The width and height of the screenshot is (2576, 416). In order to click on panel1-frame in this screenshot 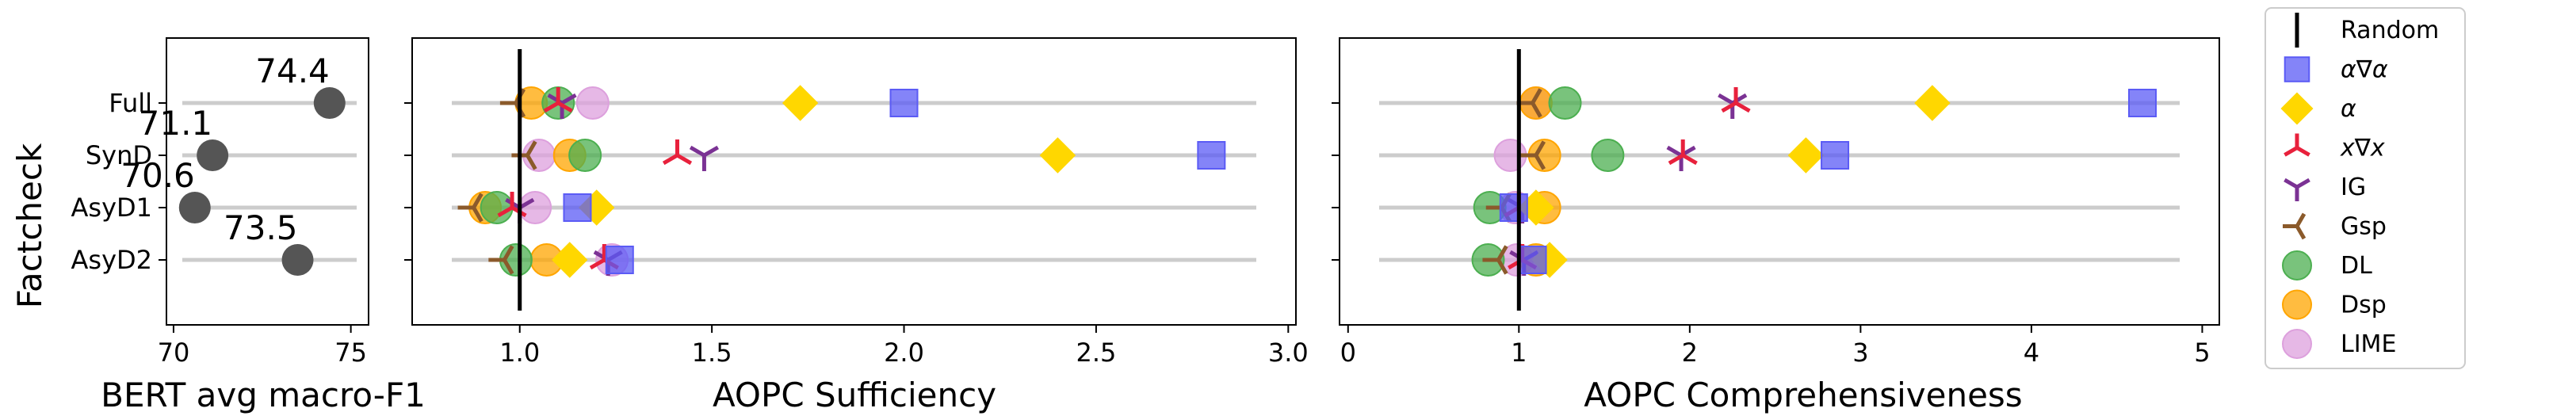, I will do `click(267, 181)`.